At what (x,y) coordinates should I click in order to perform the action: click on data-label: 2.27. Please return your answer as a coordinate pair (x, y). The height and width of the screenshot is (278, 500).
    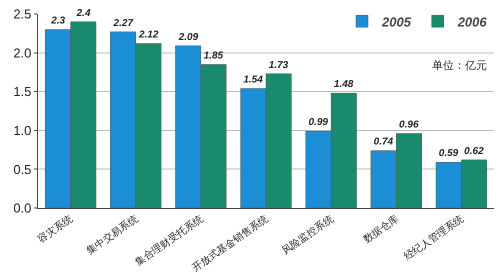
    Looking at the image, I should click on (123, 23).